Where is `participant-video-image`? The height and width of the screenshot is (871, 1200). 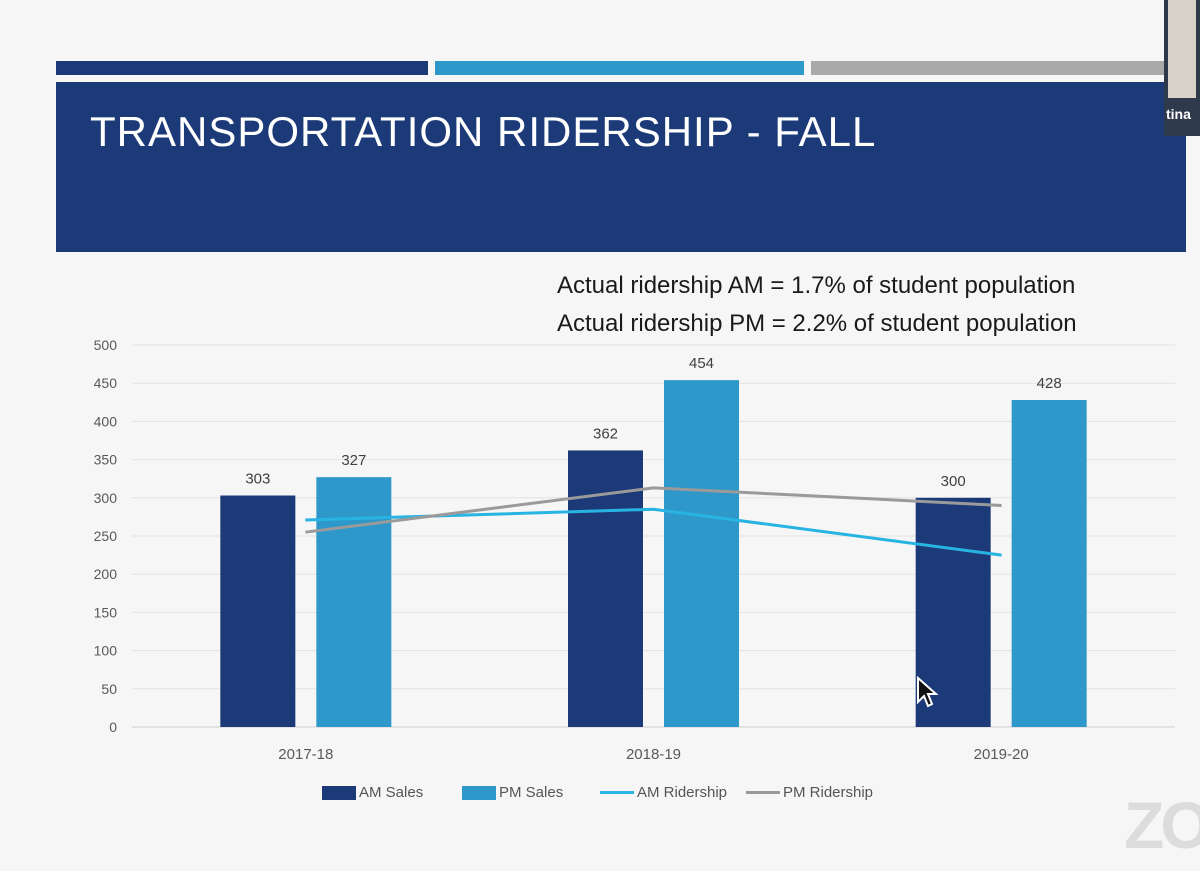
participant-video-image is located at coordinates (1182, 49).